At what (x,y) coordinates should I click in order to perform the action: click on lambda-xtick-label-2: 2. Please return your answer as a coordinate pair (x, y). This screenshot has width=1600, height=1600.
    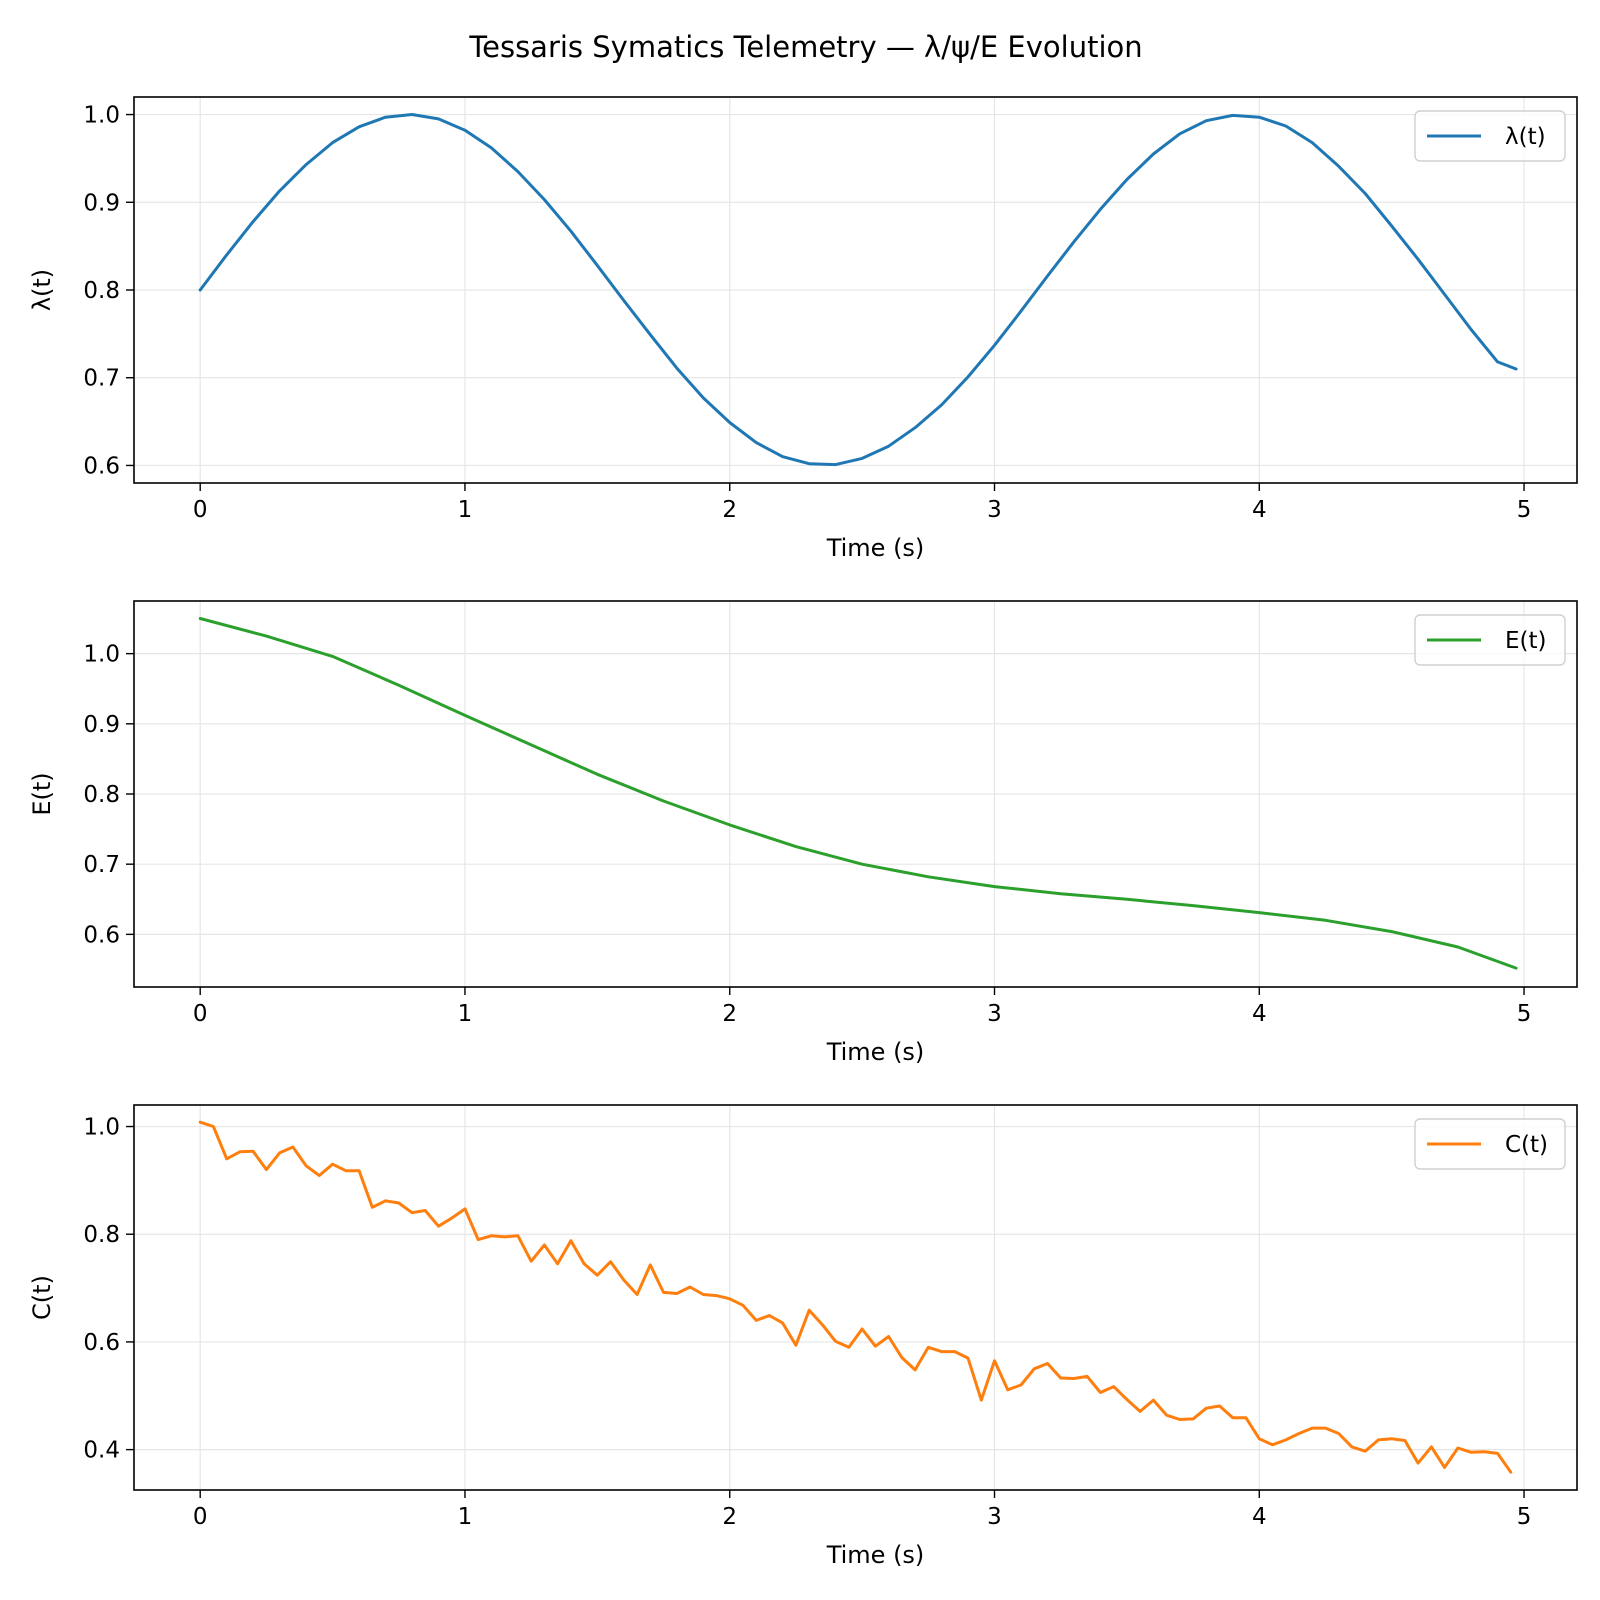
    Looking at the image, I should click on (729, 510).